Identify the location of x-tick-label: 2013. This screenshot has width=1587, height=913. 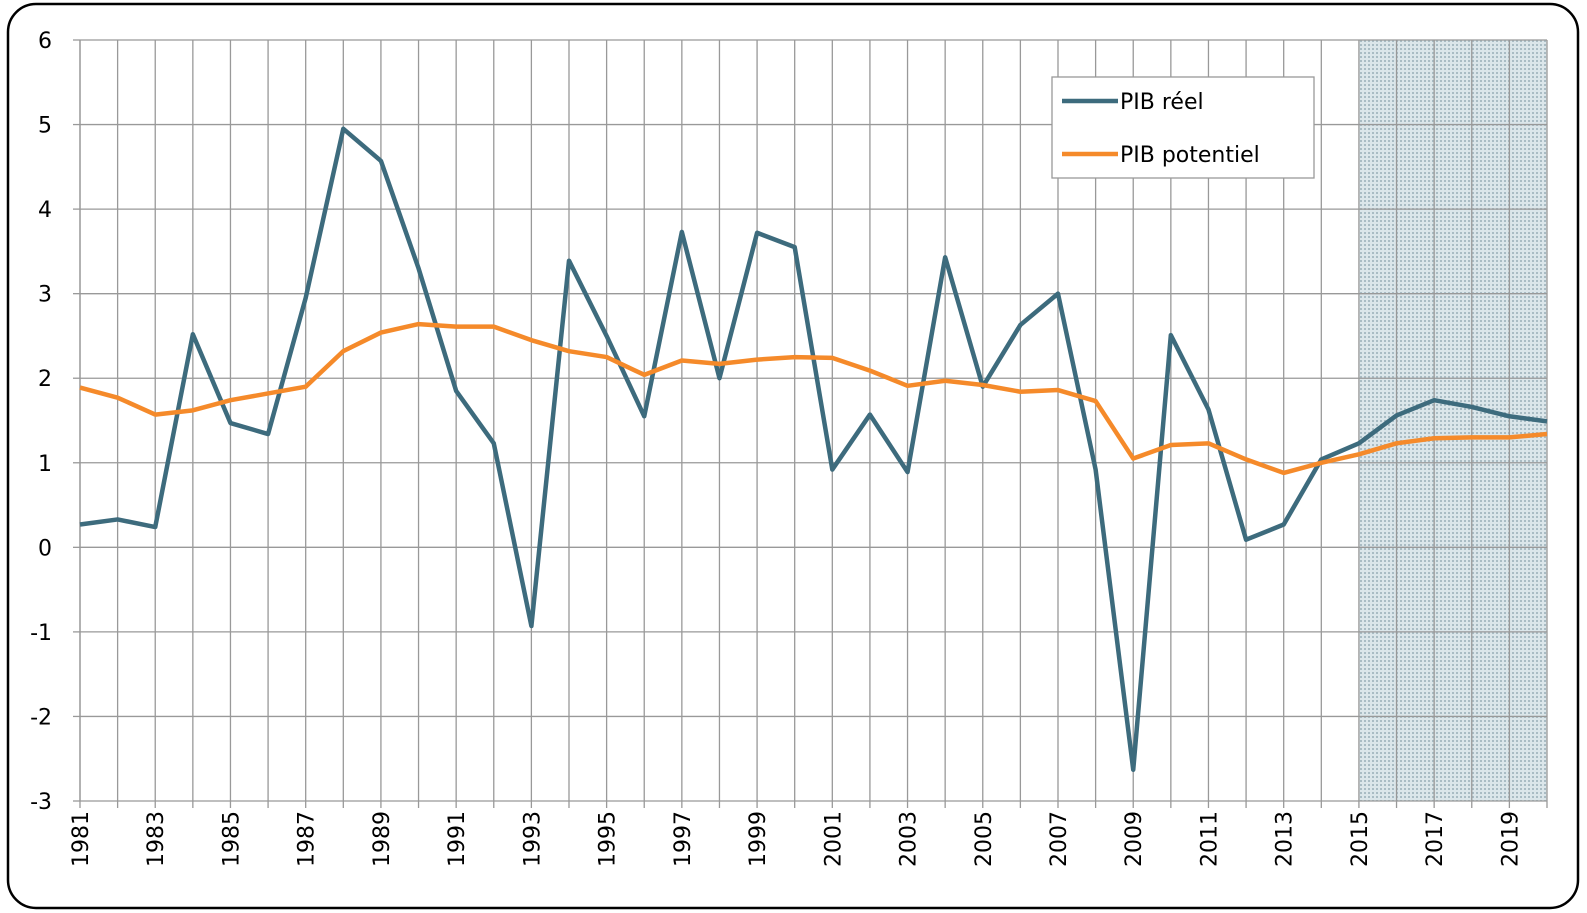
(1285, 839).